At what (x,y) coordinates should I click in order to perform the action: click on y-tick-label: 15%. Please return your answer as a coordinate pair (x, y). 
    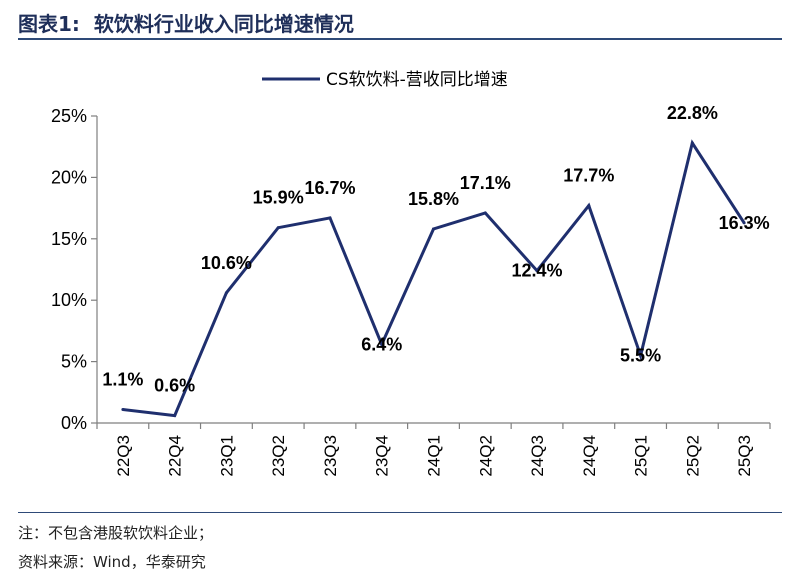
    Looking at the image, I should click on (69, 239).